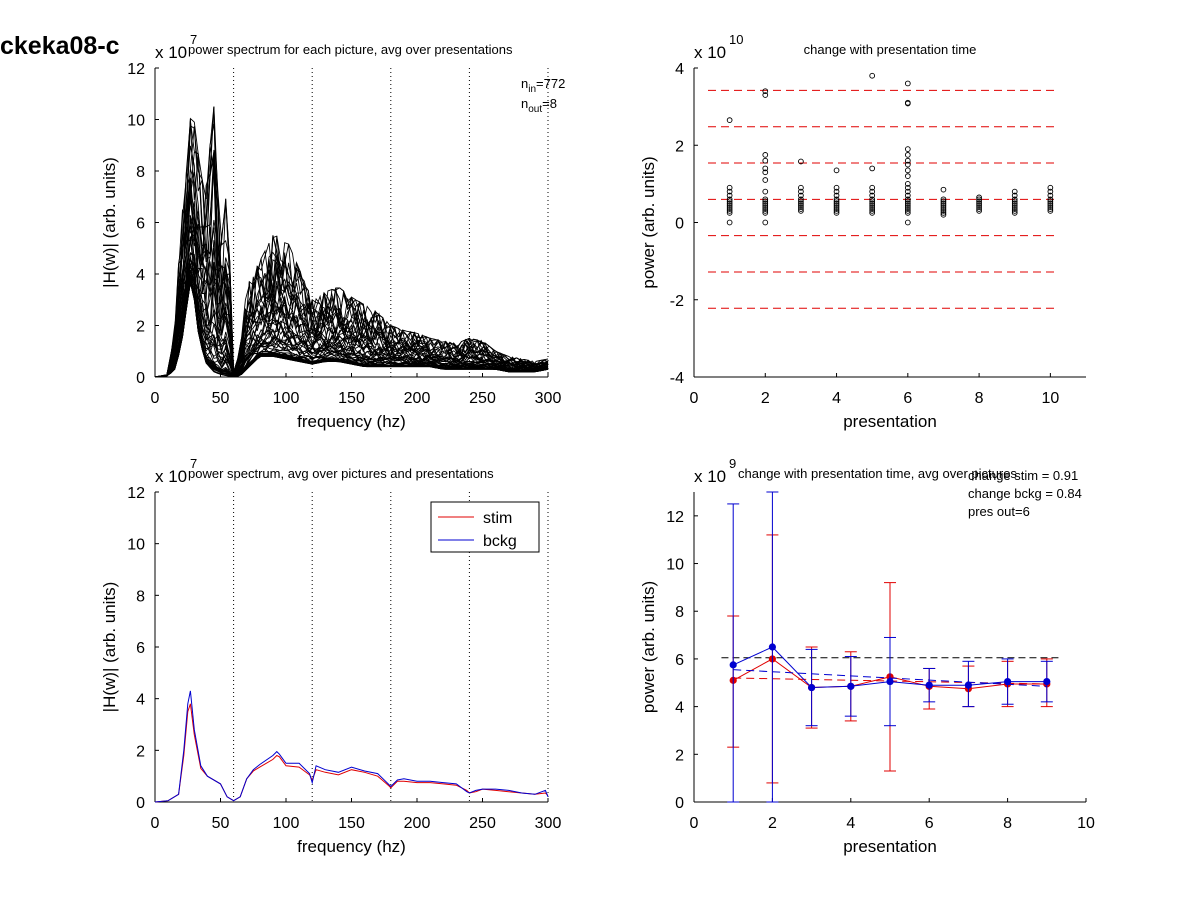  What do you see at coordinates (1023, 475) in the screenshot?
I see `stat-annotation: change stim = 0.91` at bounding box center [1023, 475].